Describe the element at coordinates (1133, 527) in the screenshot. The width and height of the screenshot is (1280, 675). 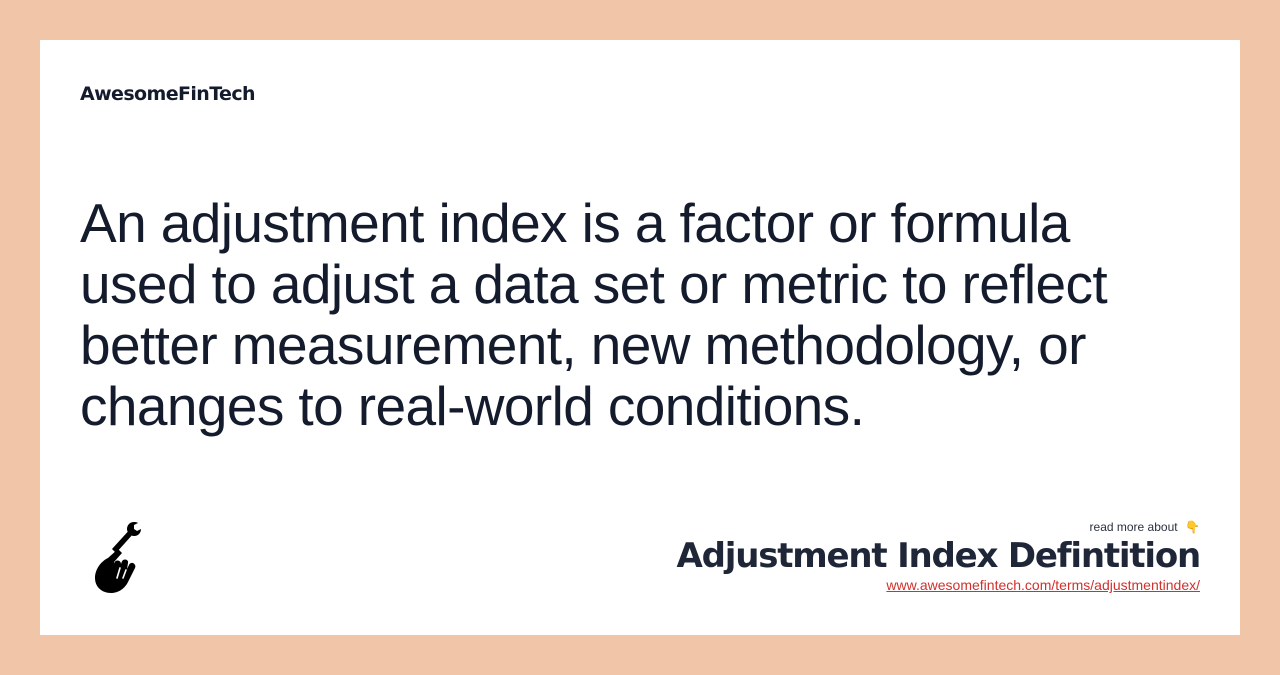
I see `read-more-label: read more about` at that location.